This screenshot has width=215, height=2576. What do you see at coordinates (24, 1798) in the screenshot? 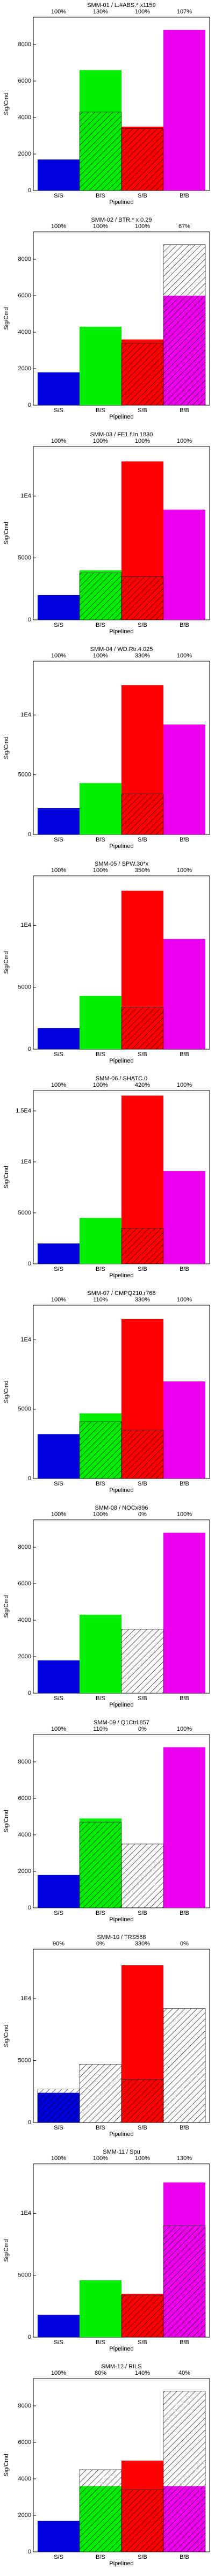
I see `y-tick-label: 6000` at bounding box center [24, 1798].